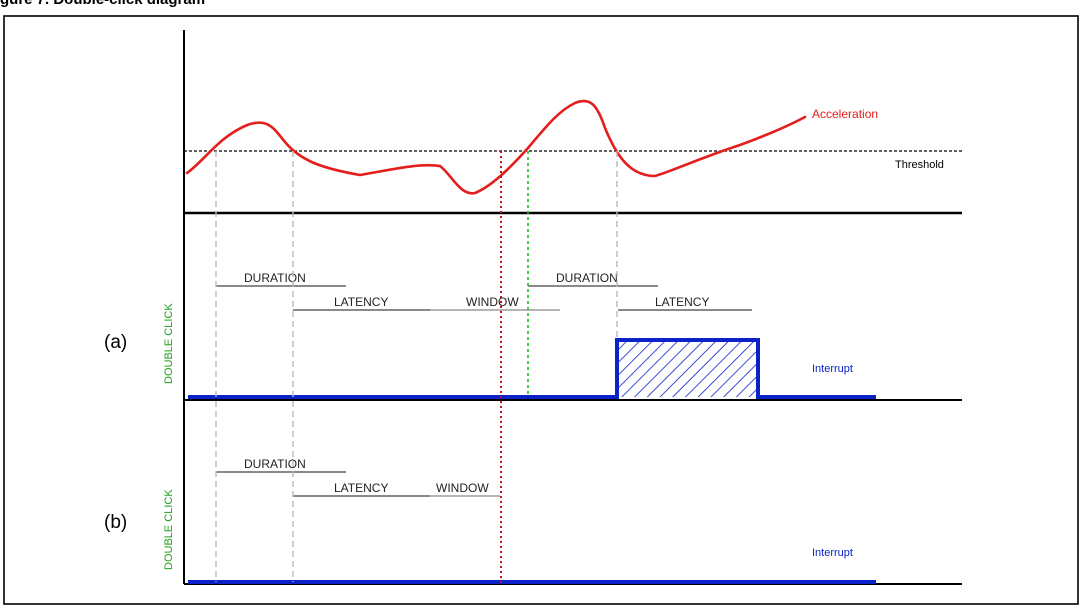 The height and width of the screenshot is (606, 1083). I want to click on panel-b-label: (b), so click(115, 522).